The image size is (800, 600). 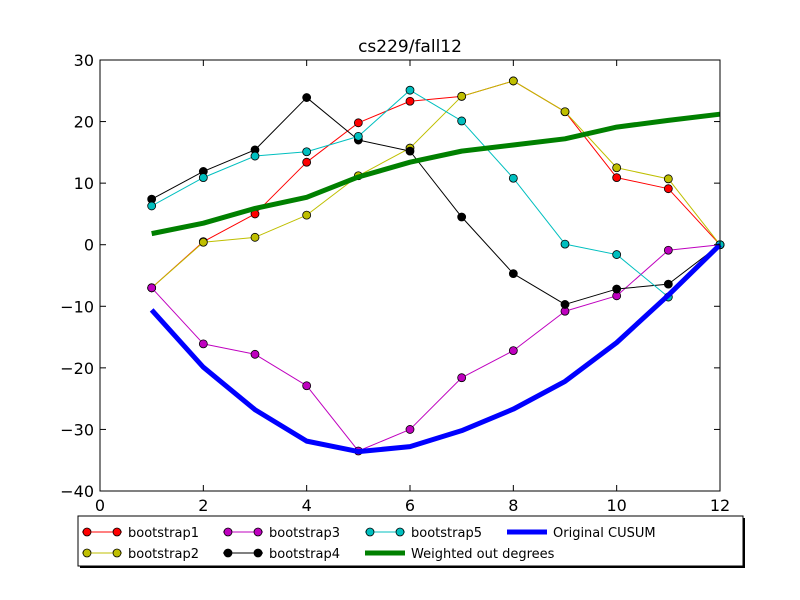 I want to click on series-weighted-out-degrees, so click(x=436, y=174).